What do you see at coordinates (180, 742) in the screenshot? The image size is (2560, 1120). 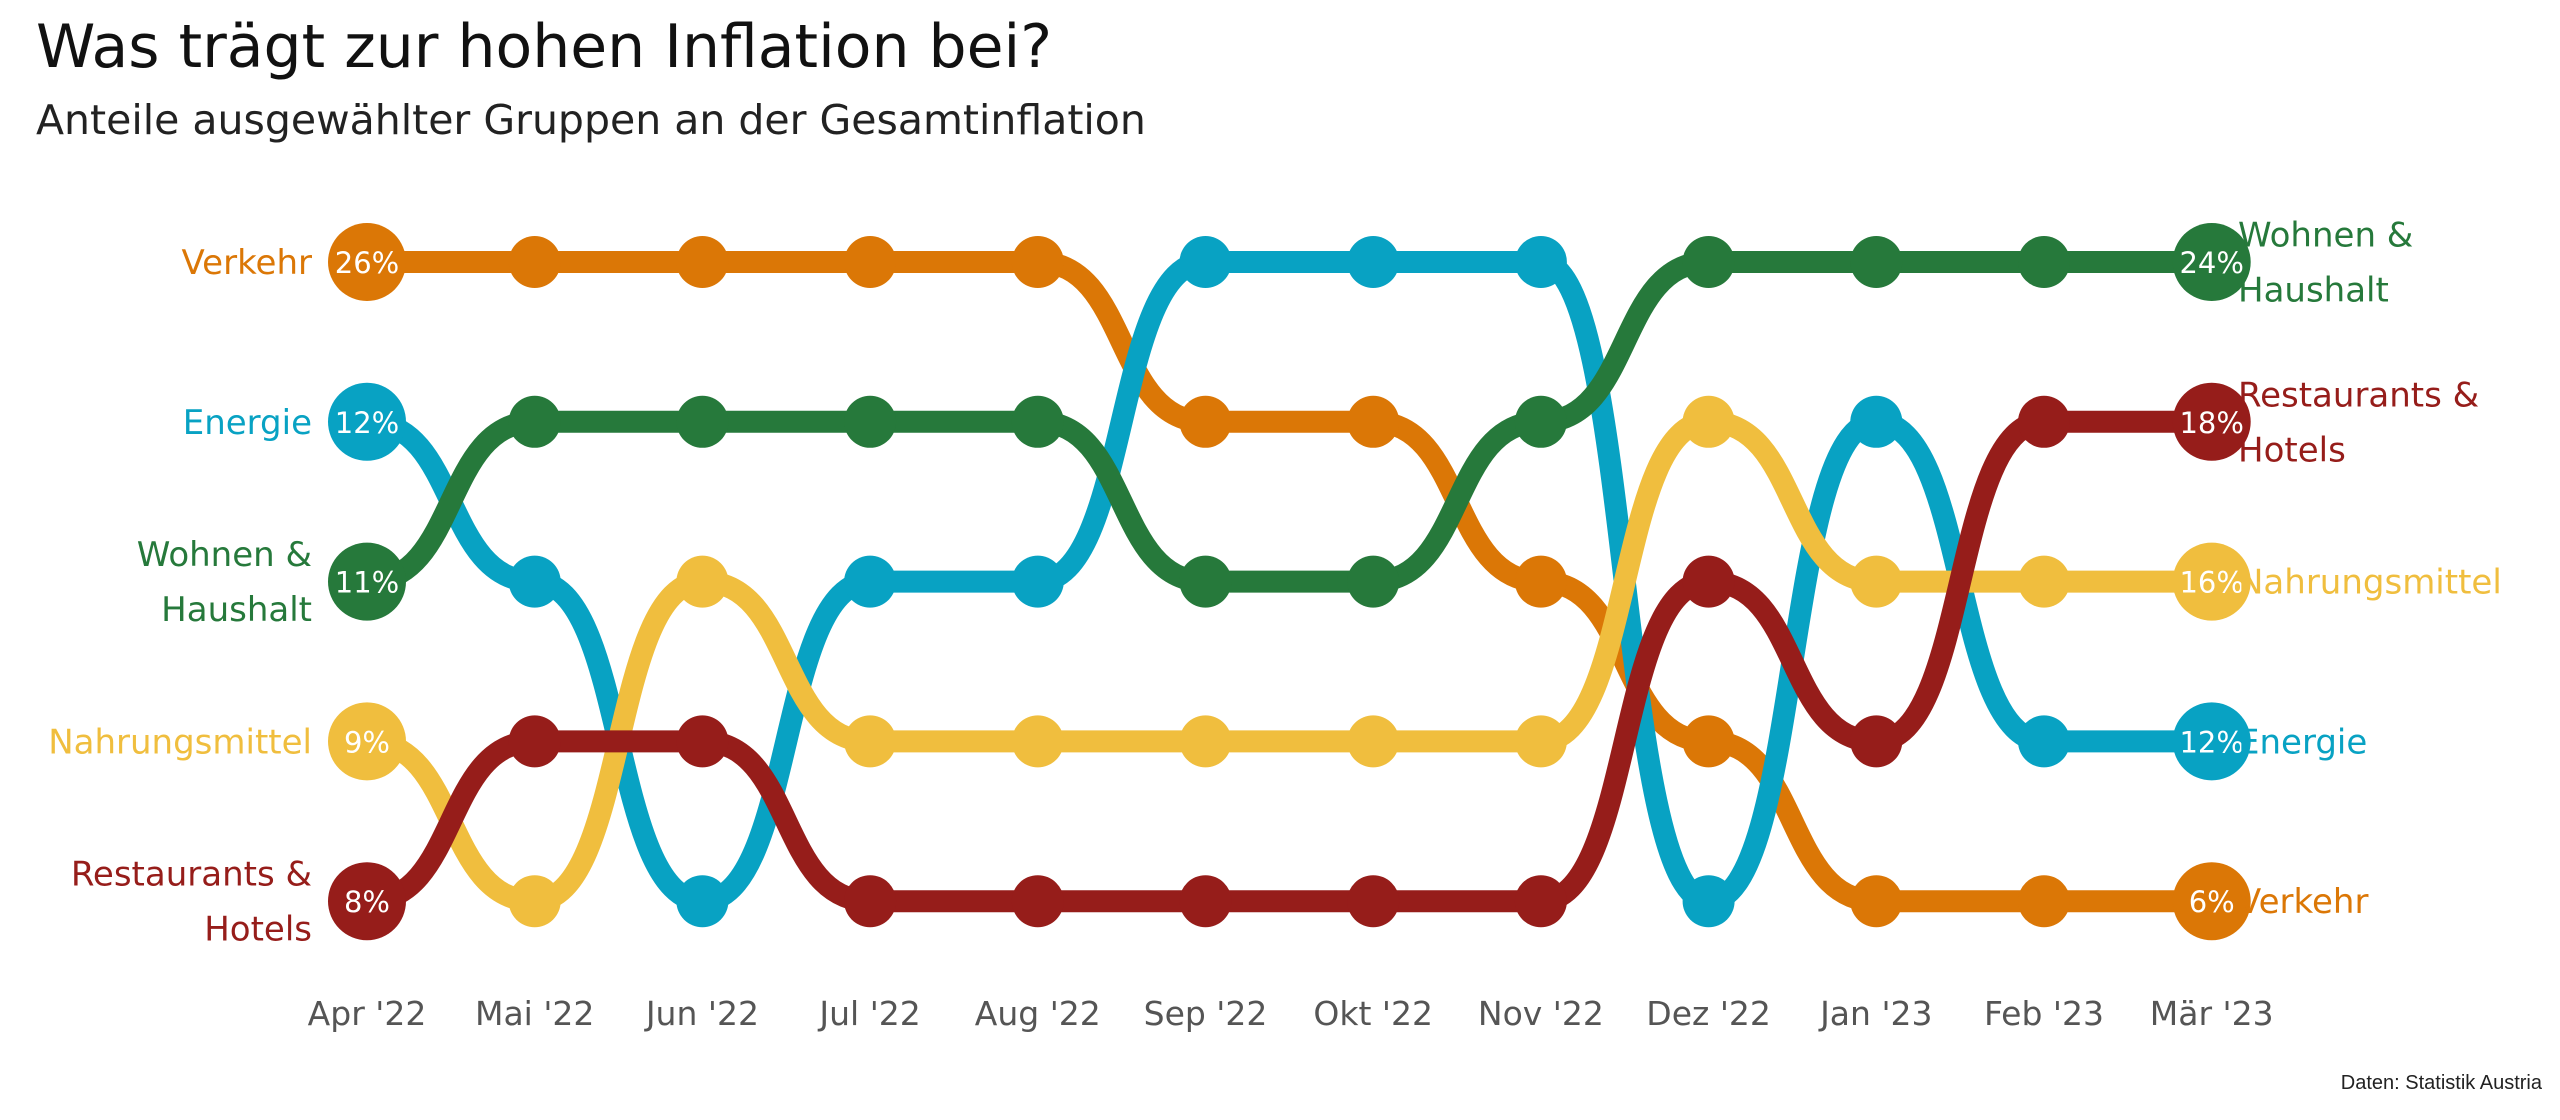 I see `series-label-left: Nahrungsmittel` at bounding box center [180, 742].